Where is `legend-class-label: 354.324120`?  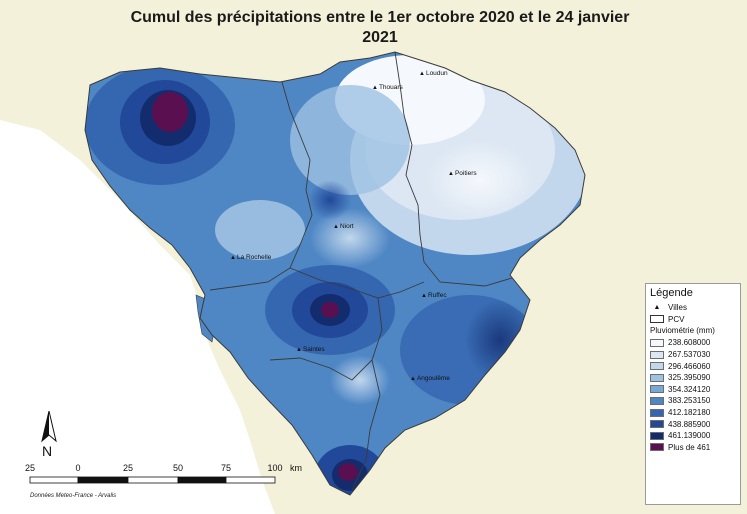 legend-class-label: 354.324120 is located at coordinates (689, 389).